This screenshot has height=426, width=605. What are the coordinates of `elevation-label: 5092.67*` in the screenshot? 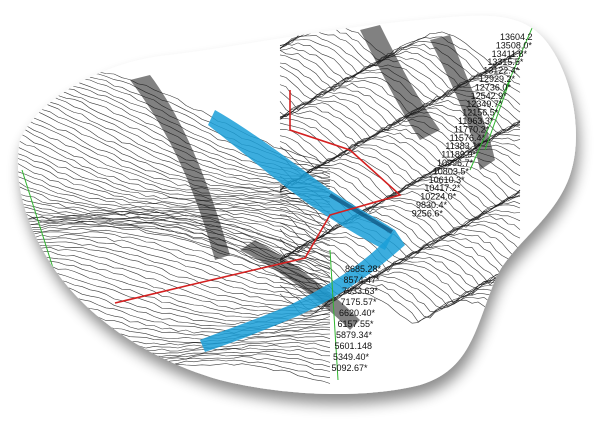 It's located at (350, 368).